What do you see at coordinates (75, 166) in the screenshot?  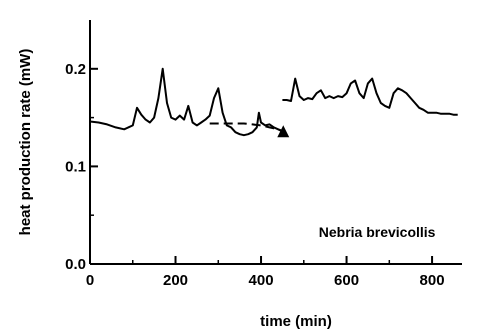 I see `y-tick-label: 0.1` at bounding box center [75, 166].